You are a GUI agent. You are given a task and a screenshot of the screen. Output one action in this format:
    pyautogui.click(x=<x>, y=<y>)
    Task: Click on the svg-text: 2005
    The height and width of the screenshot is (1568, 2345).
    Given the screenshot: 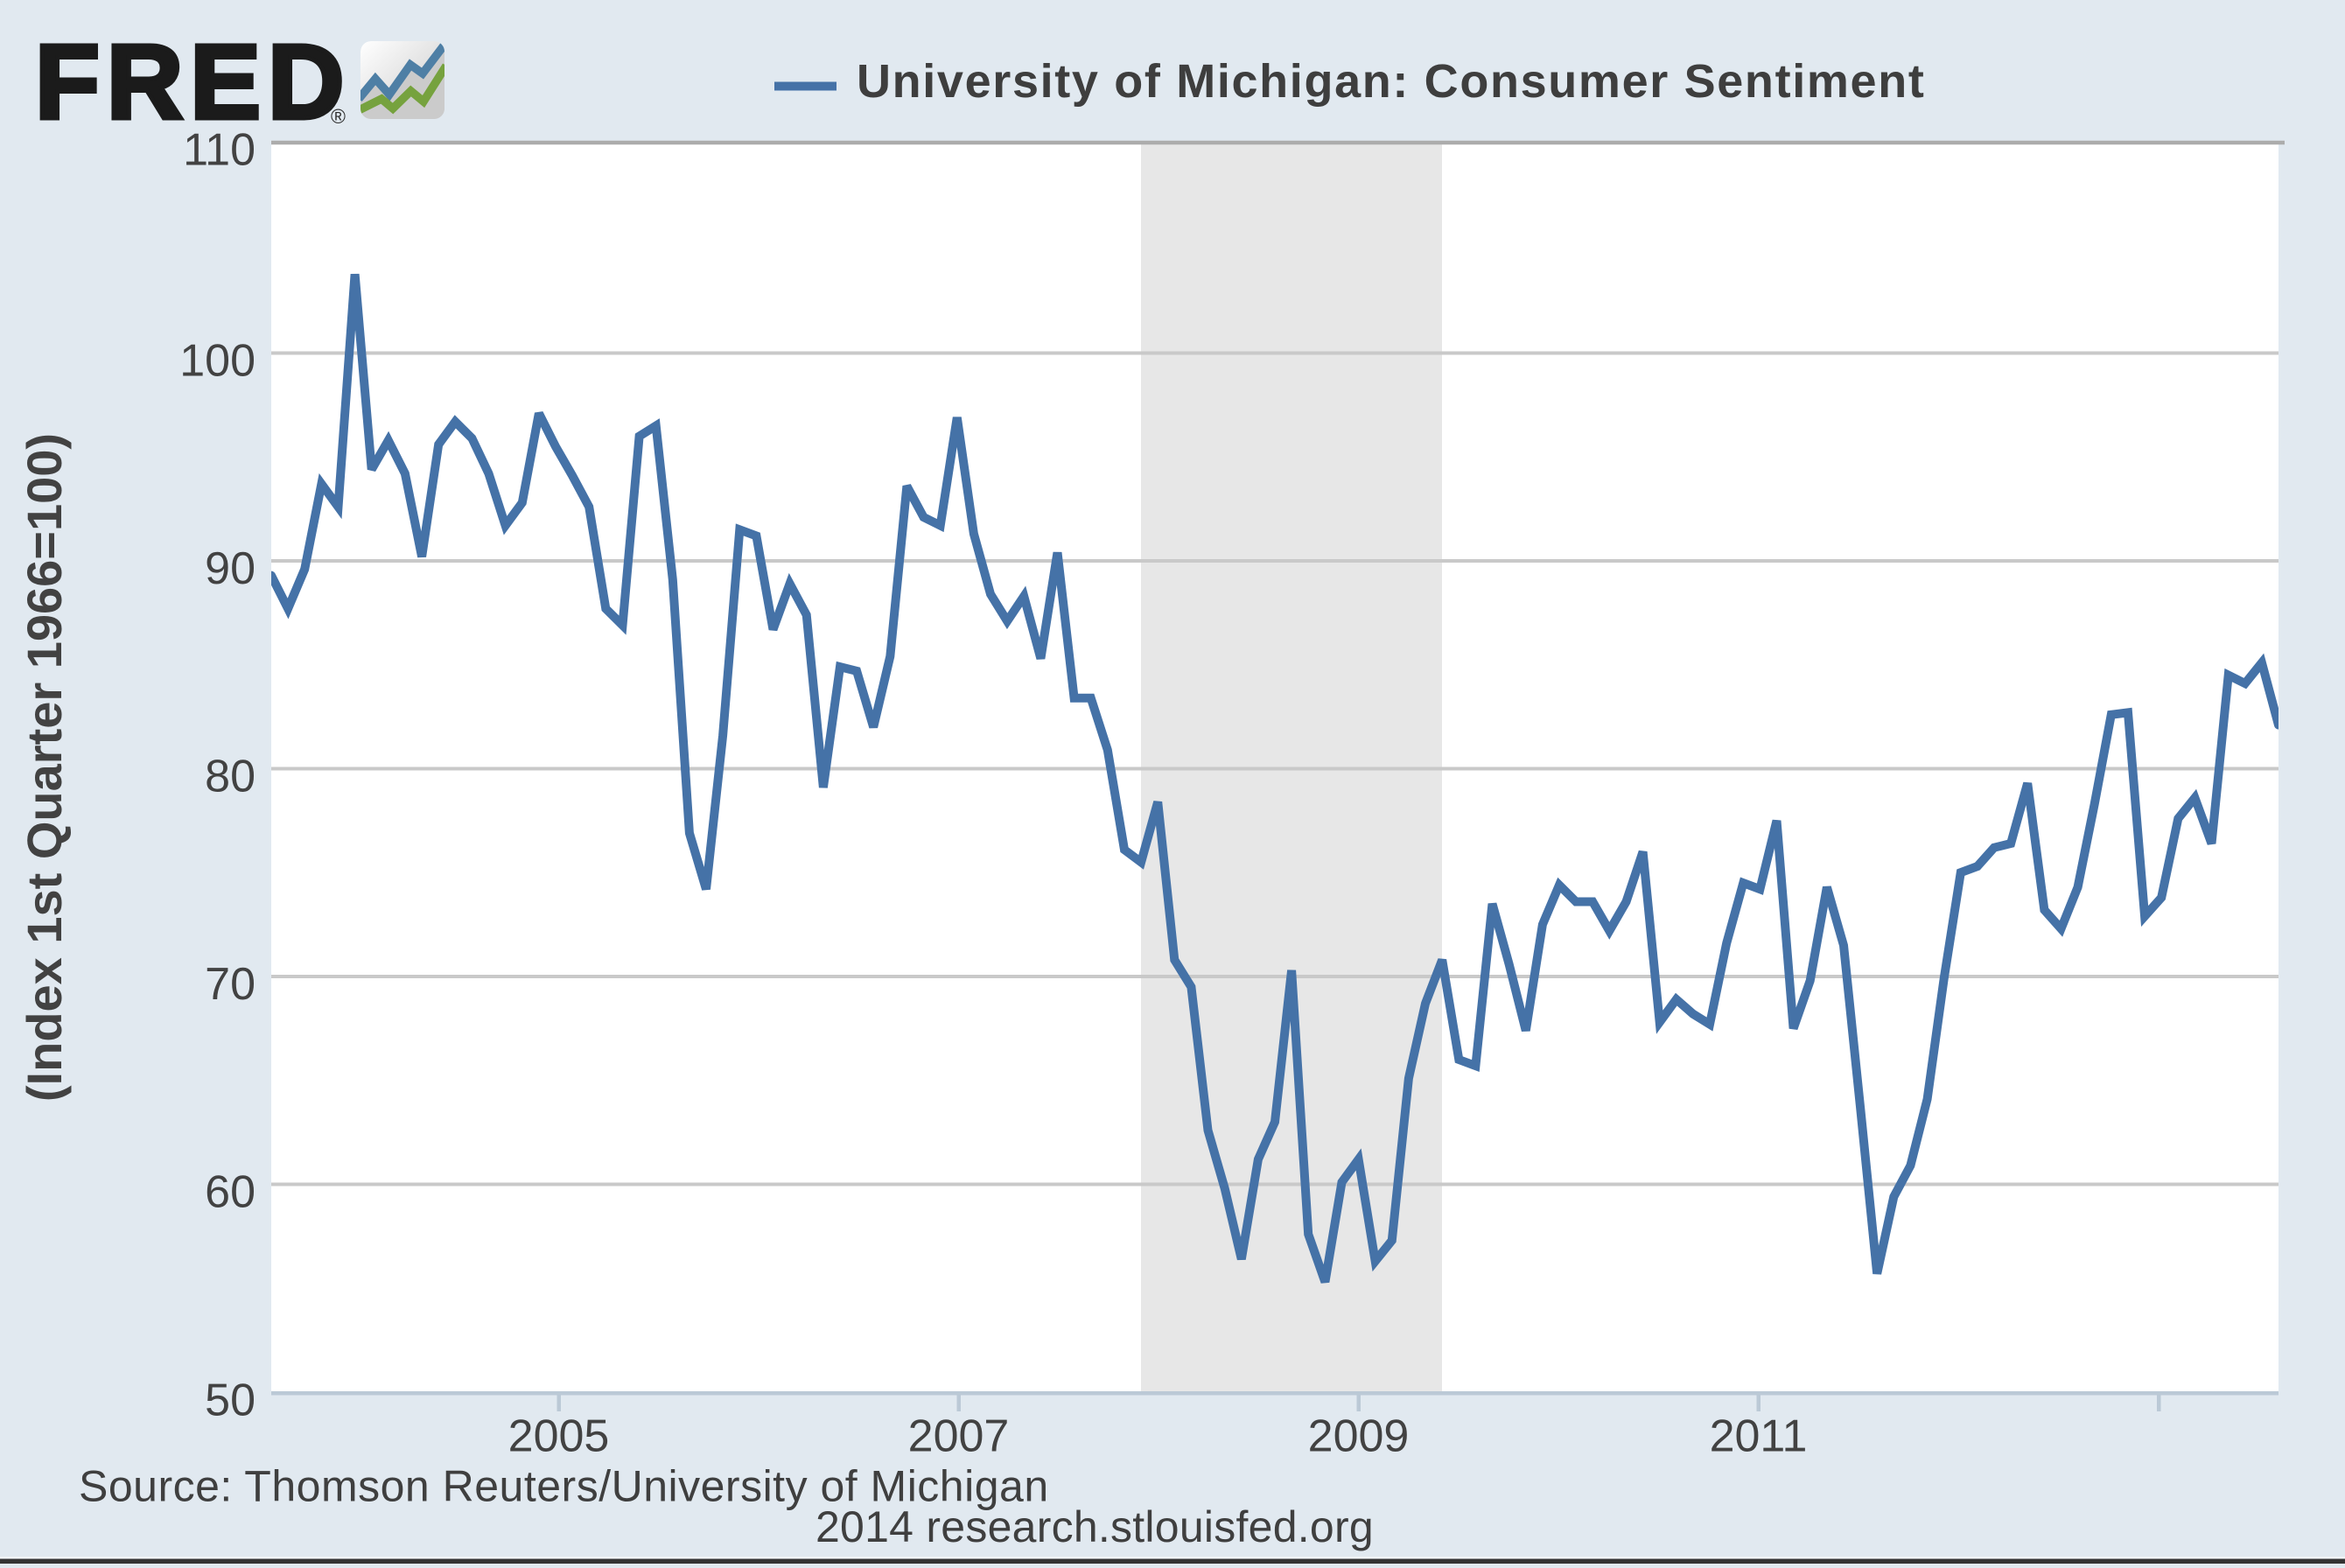 What is the action you would take?
    pyautogui.click(x=559, y=1436)
    